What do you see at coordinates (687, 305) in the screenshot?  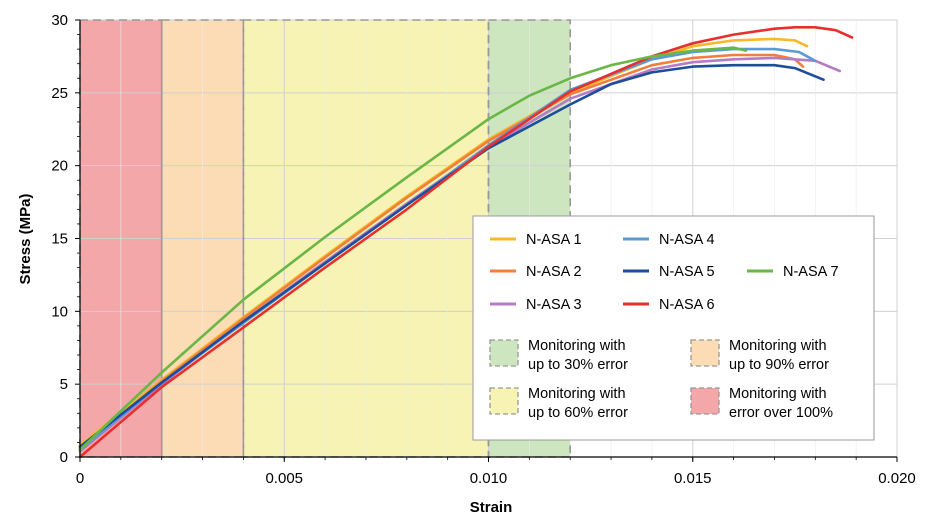 I see `legend-label-6: N-ASA 6` at bounding box center [687, 305].